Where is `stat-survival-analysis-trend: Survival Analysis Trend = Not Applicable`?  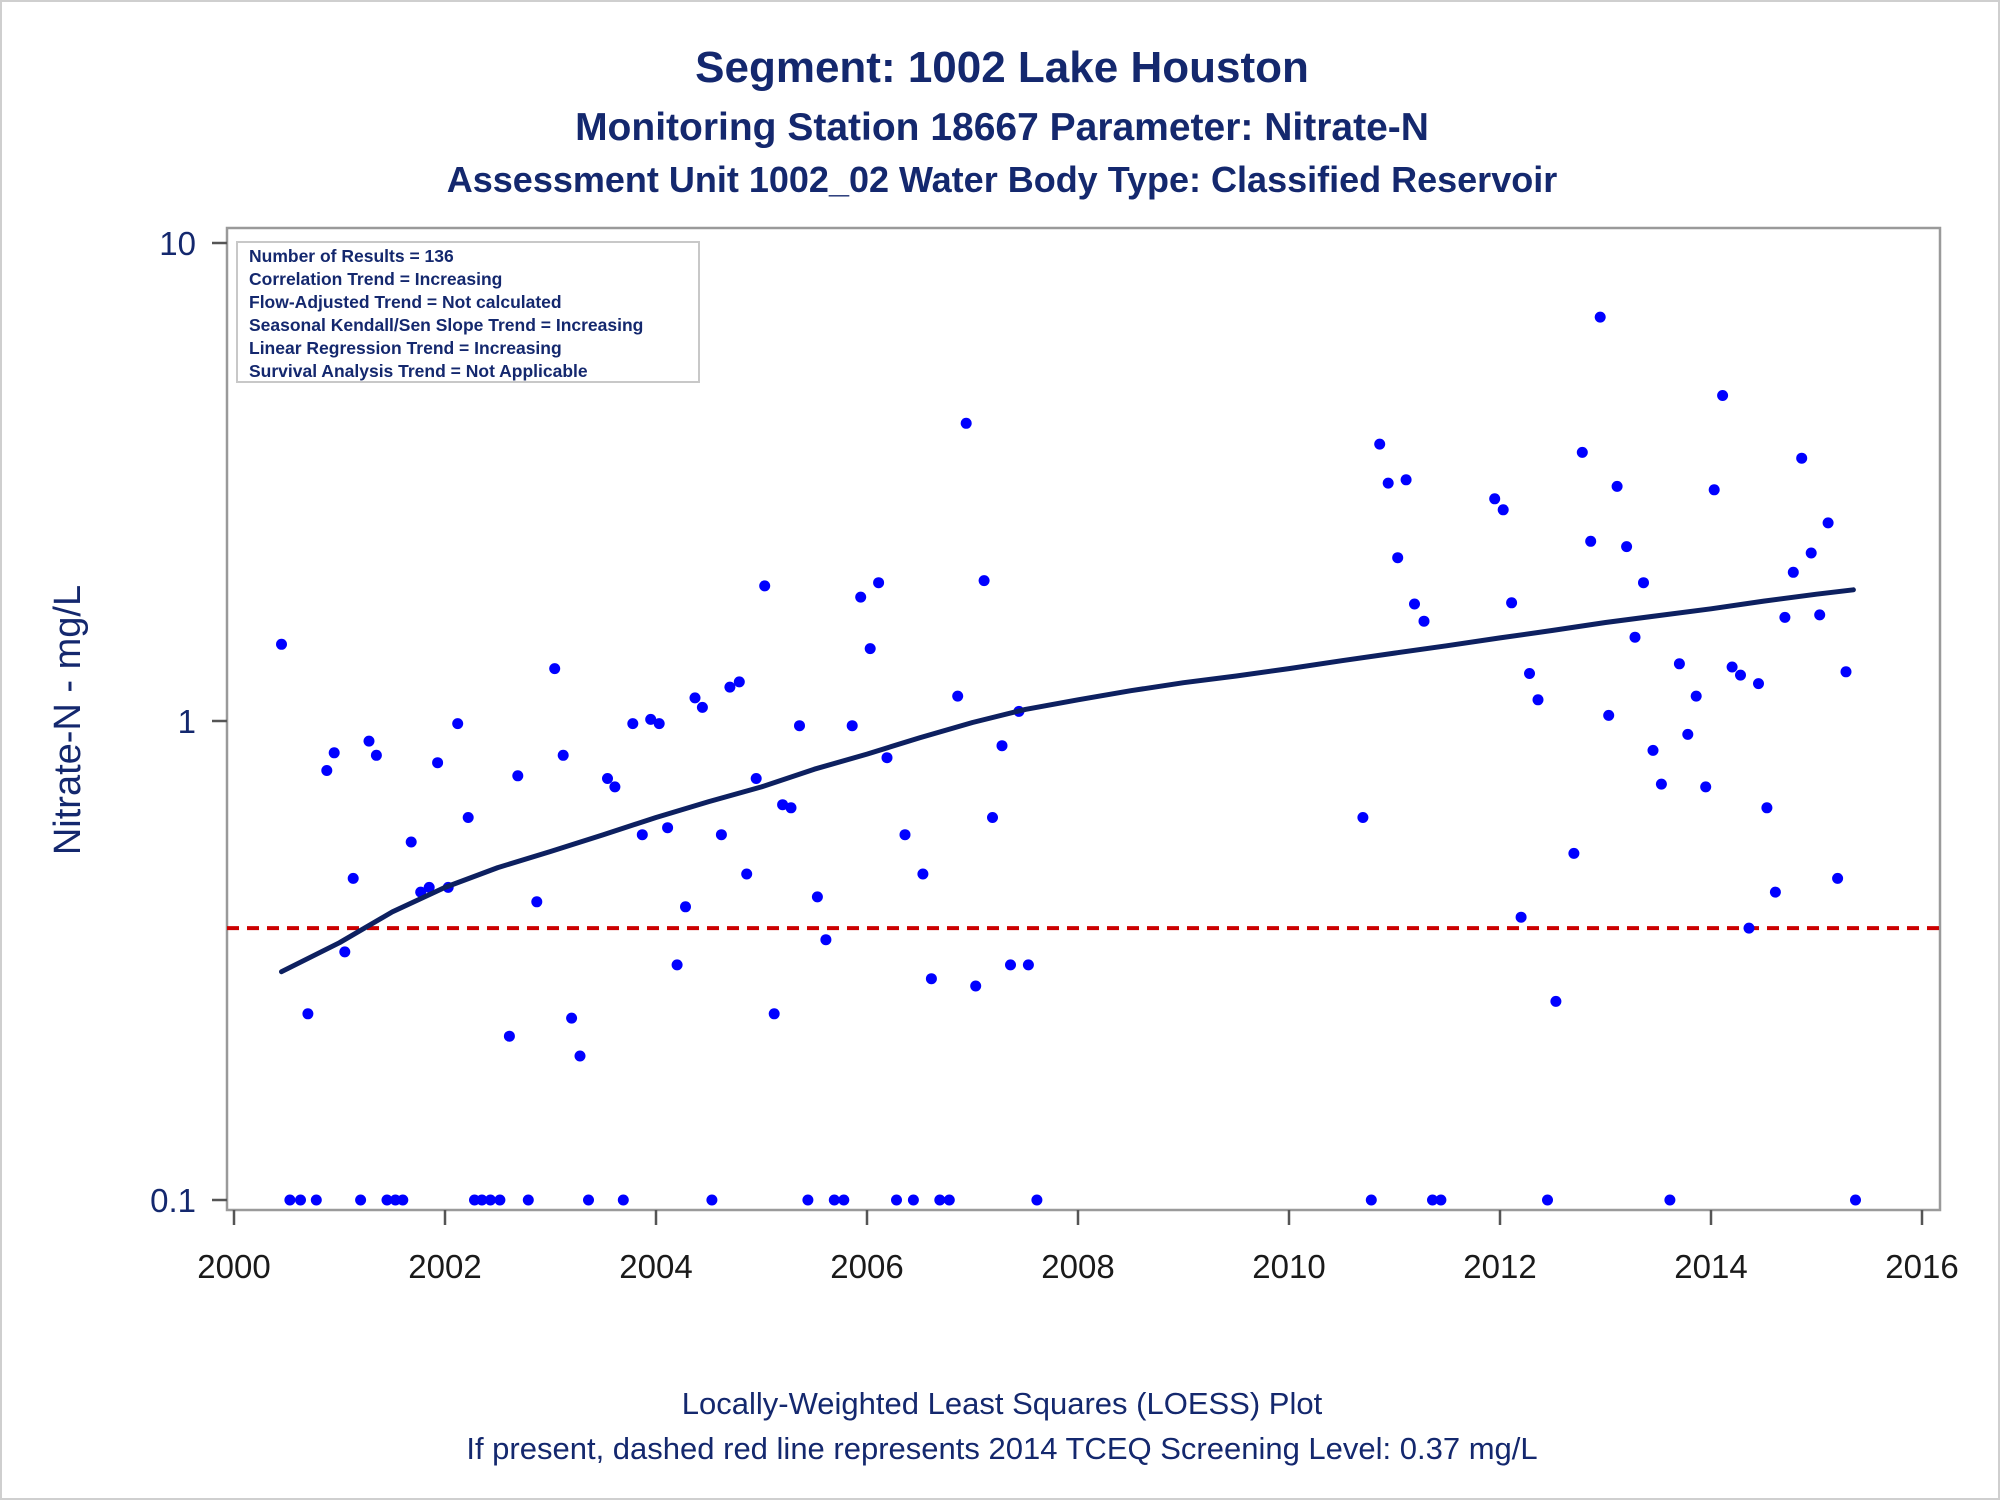
stat-survival-analysis-trend: Survival Analysis Trend = Not Applicable is located at coordinates (418, 371).